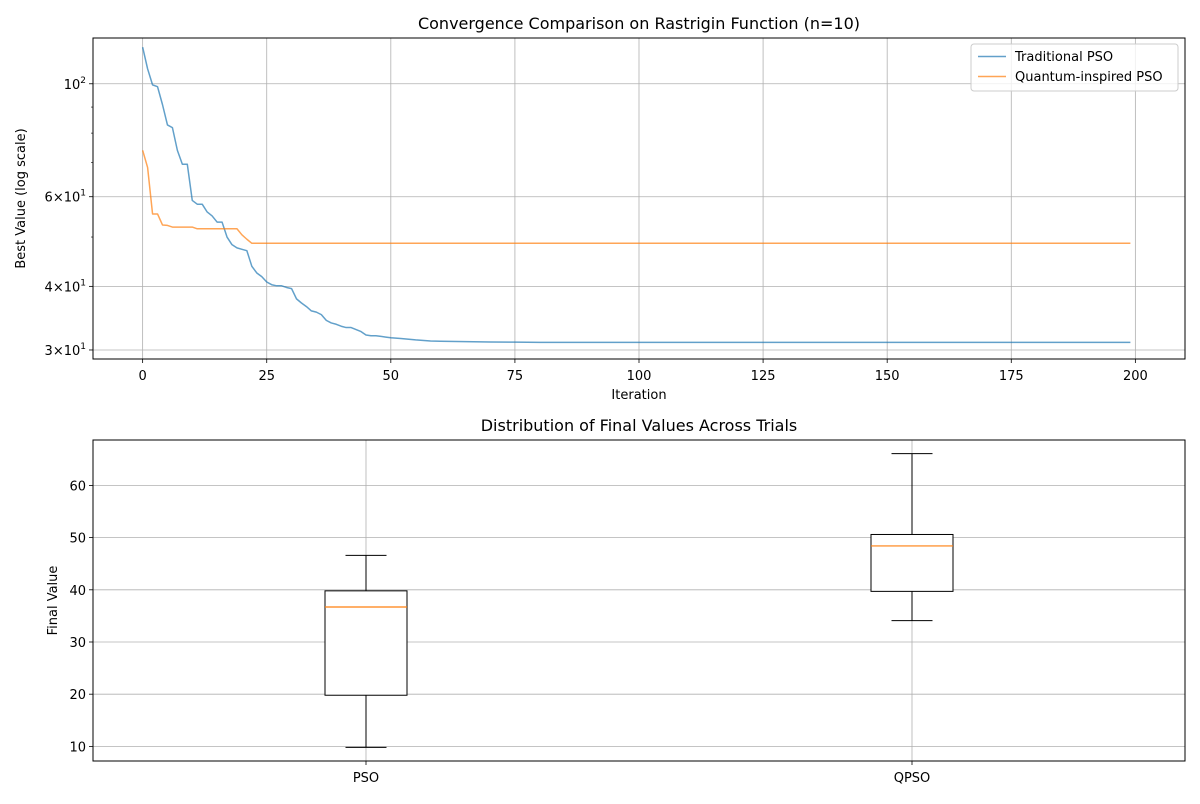 Image resolution: width=1200 pixels, height=804 pixels. Describe the element at coordinates (515, 376) in the screenshot. I see `x-tick-label: 75` at that location.